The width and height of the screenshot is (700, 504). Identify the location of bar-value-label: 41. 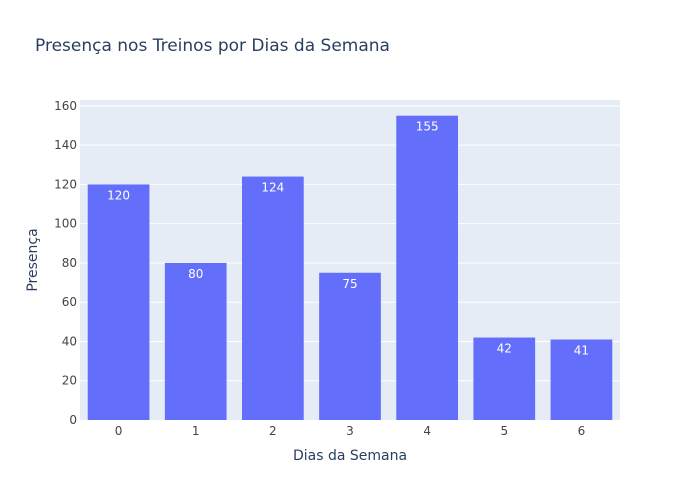
(581, 351).